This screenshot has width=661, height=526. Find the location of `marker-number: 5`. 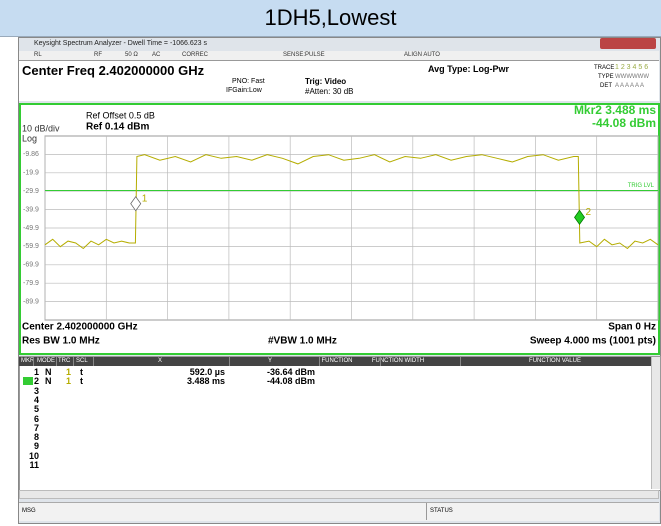

marker-number: 5 is located at coordinates (36, 409).